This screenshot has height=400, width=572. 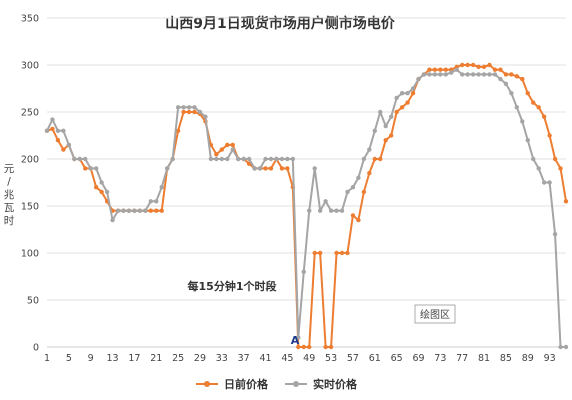 What do you see at coordinates (30, 184) in the screenshot?
I see `y-axis-tick-labels: 0 50 100 150 200 250 300 350` at bounding box center [30, 184].